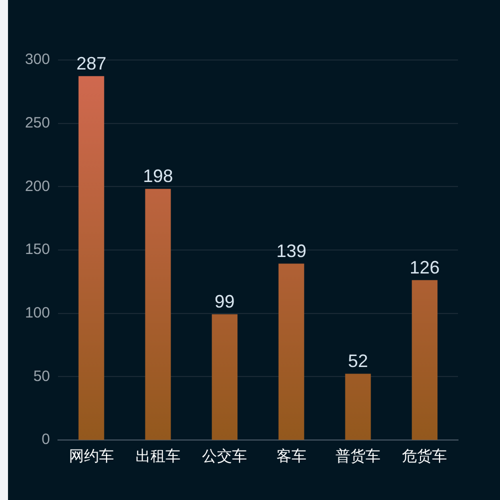 The width and height of the screenshot is (500, 500). What do you see at coordinates (37, 186) in the screenshot?
I see `y-tick-label: 200` at bounding box center [37, 186].